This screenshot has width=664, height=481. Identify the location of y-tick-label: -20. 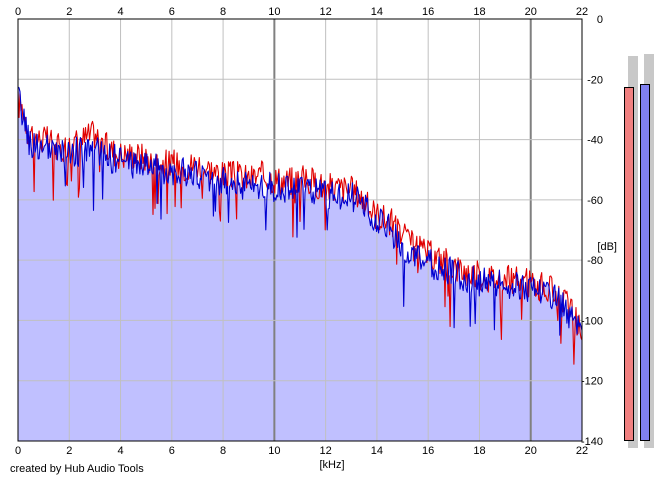
(595, 80).